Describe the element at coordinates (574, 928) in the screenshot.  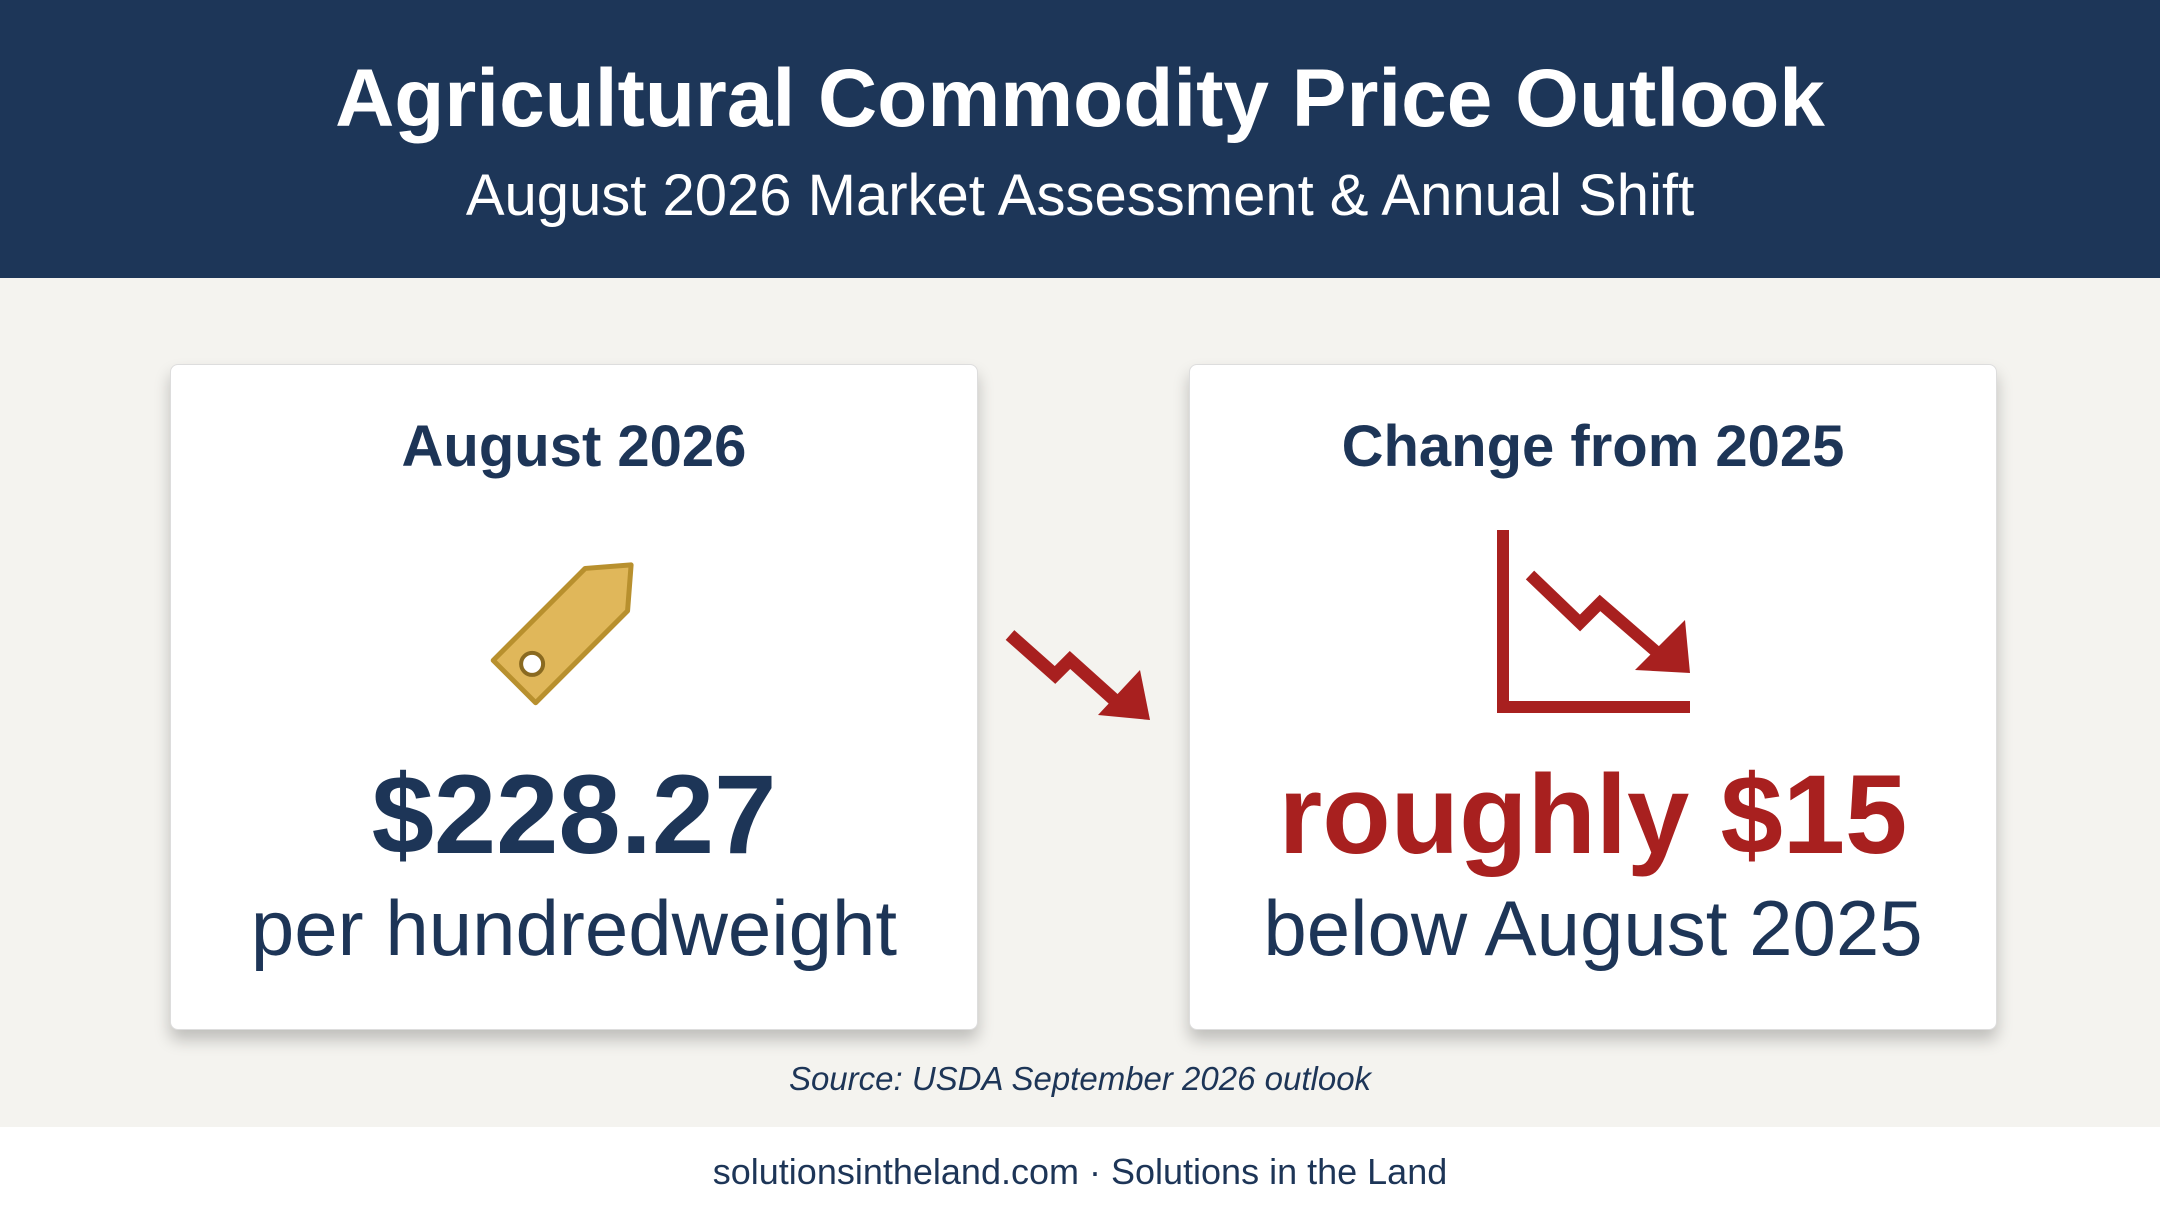
I see `price-caption: per hundredweight` at that location.